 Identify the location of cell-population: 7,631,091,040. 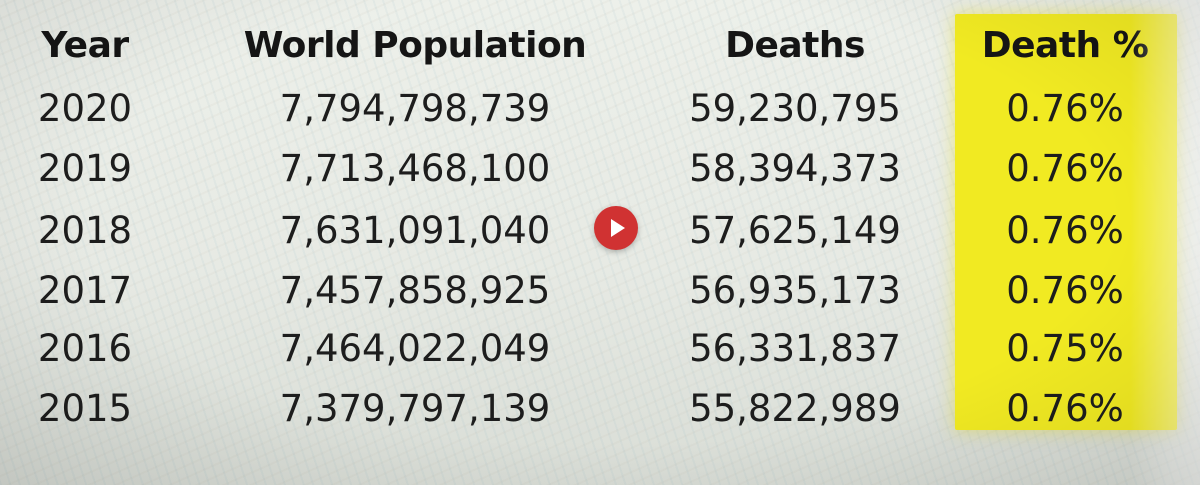
(415, 230).